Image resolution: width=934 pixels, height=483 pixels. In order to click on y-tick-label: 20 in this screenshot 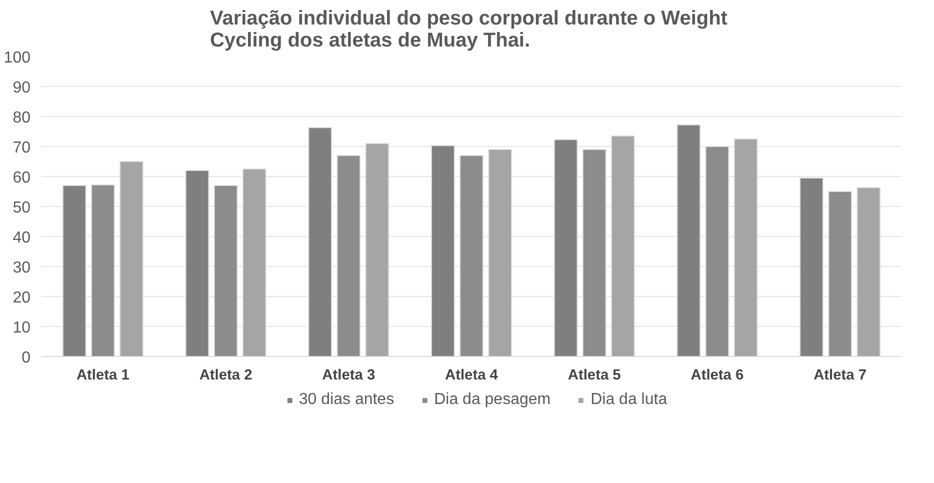, I will do `click(21, 298)`.